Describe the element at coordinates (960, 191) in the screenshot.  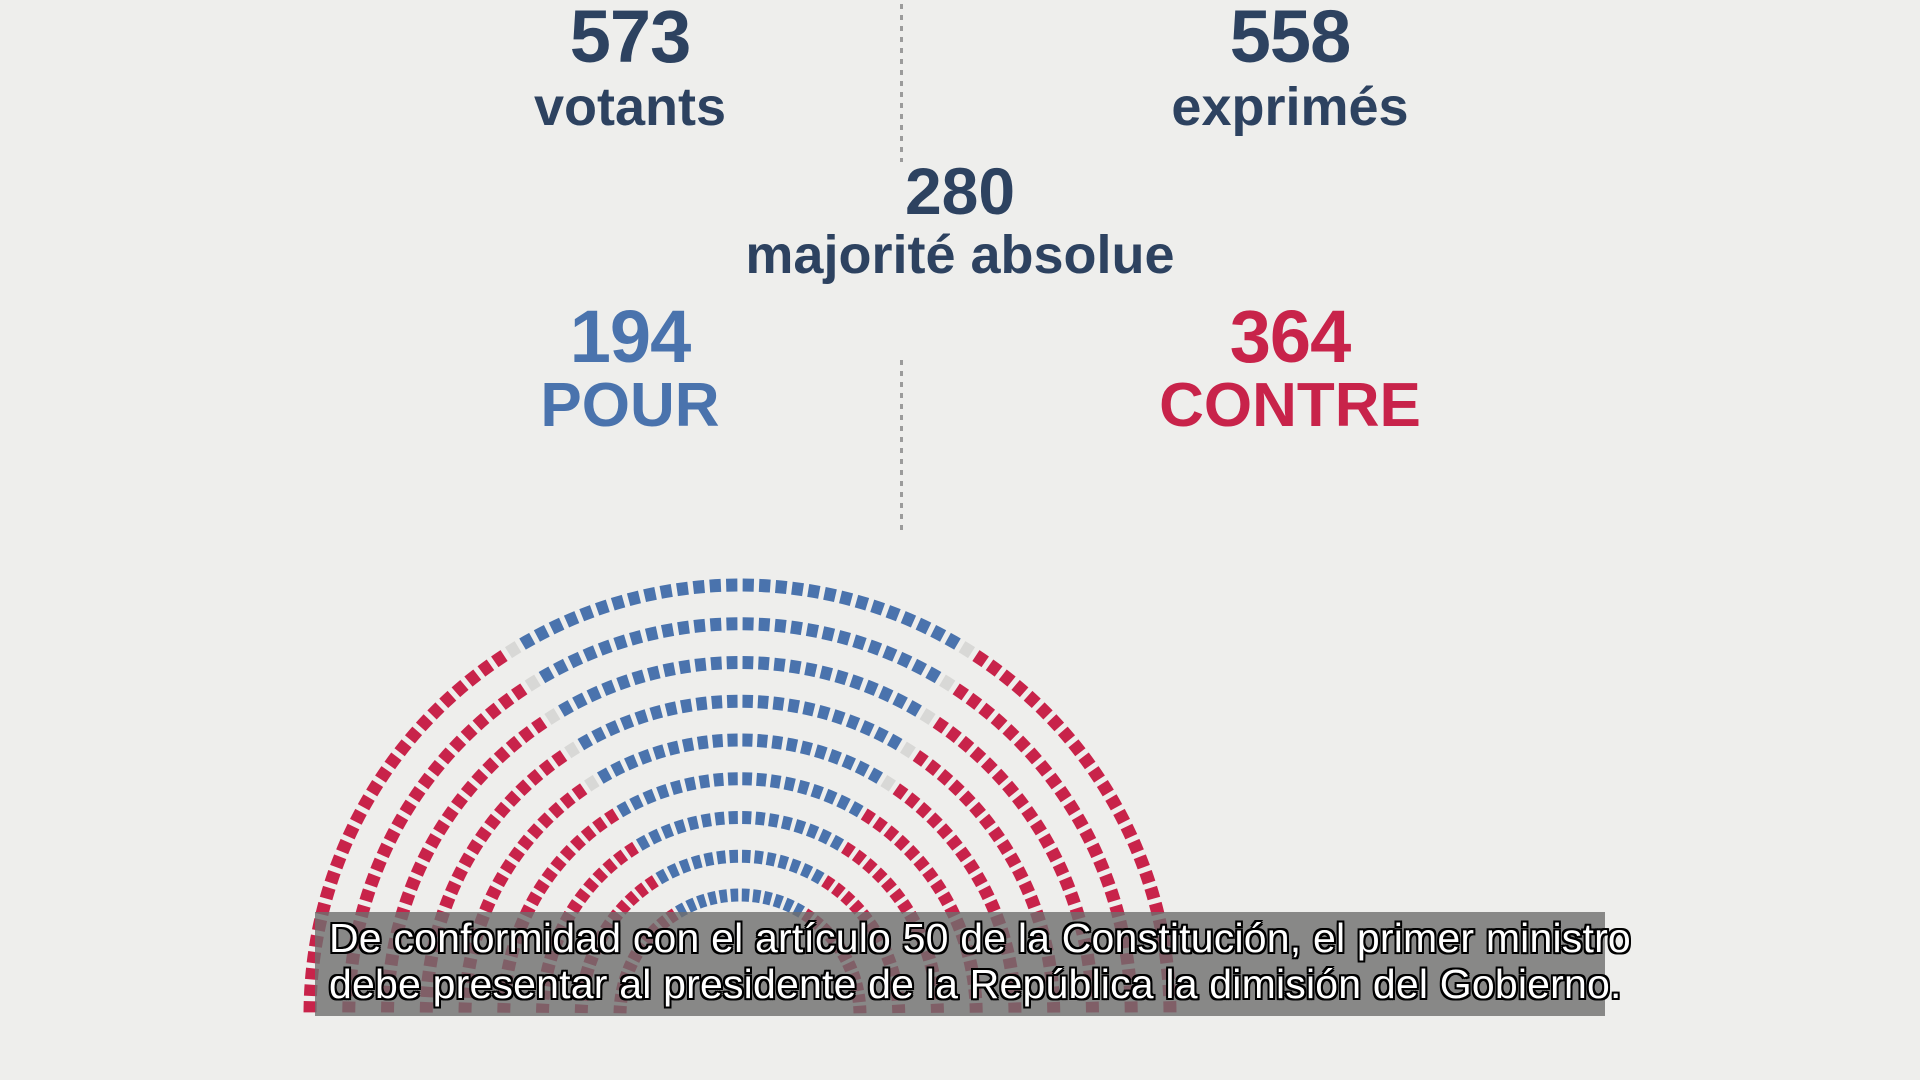
I see `majority-value: 280` at that location.